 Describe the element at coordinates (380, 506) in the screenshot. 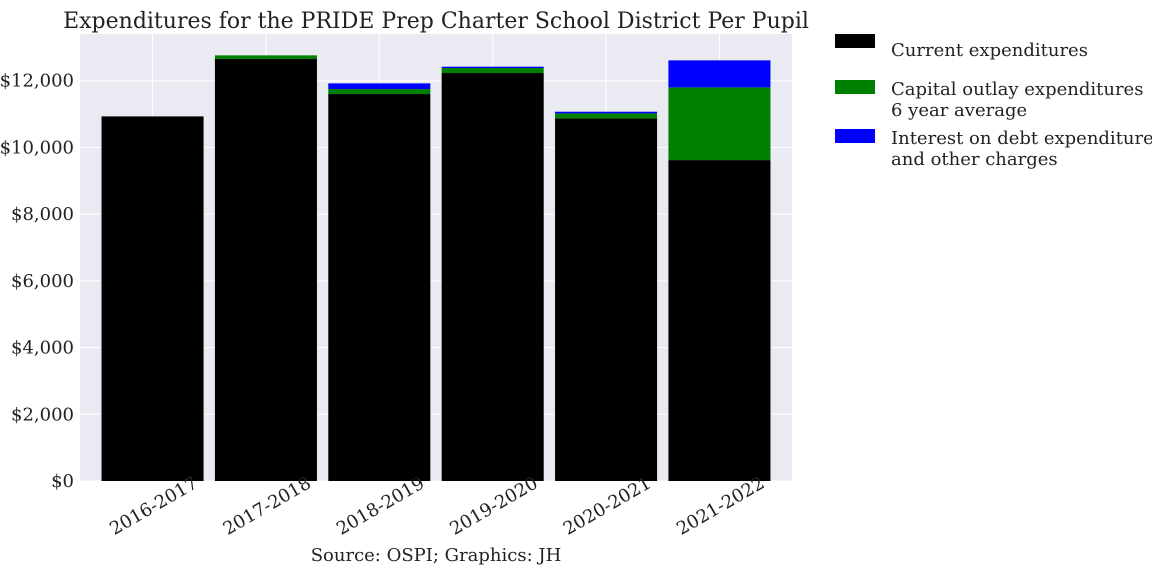

I see `x-tick-label: 2018-2019` at that location.